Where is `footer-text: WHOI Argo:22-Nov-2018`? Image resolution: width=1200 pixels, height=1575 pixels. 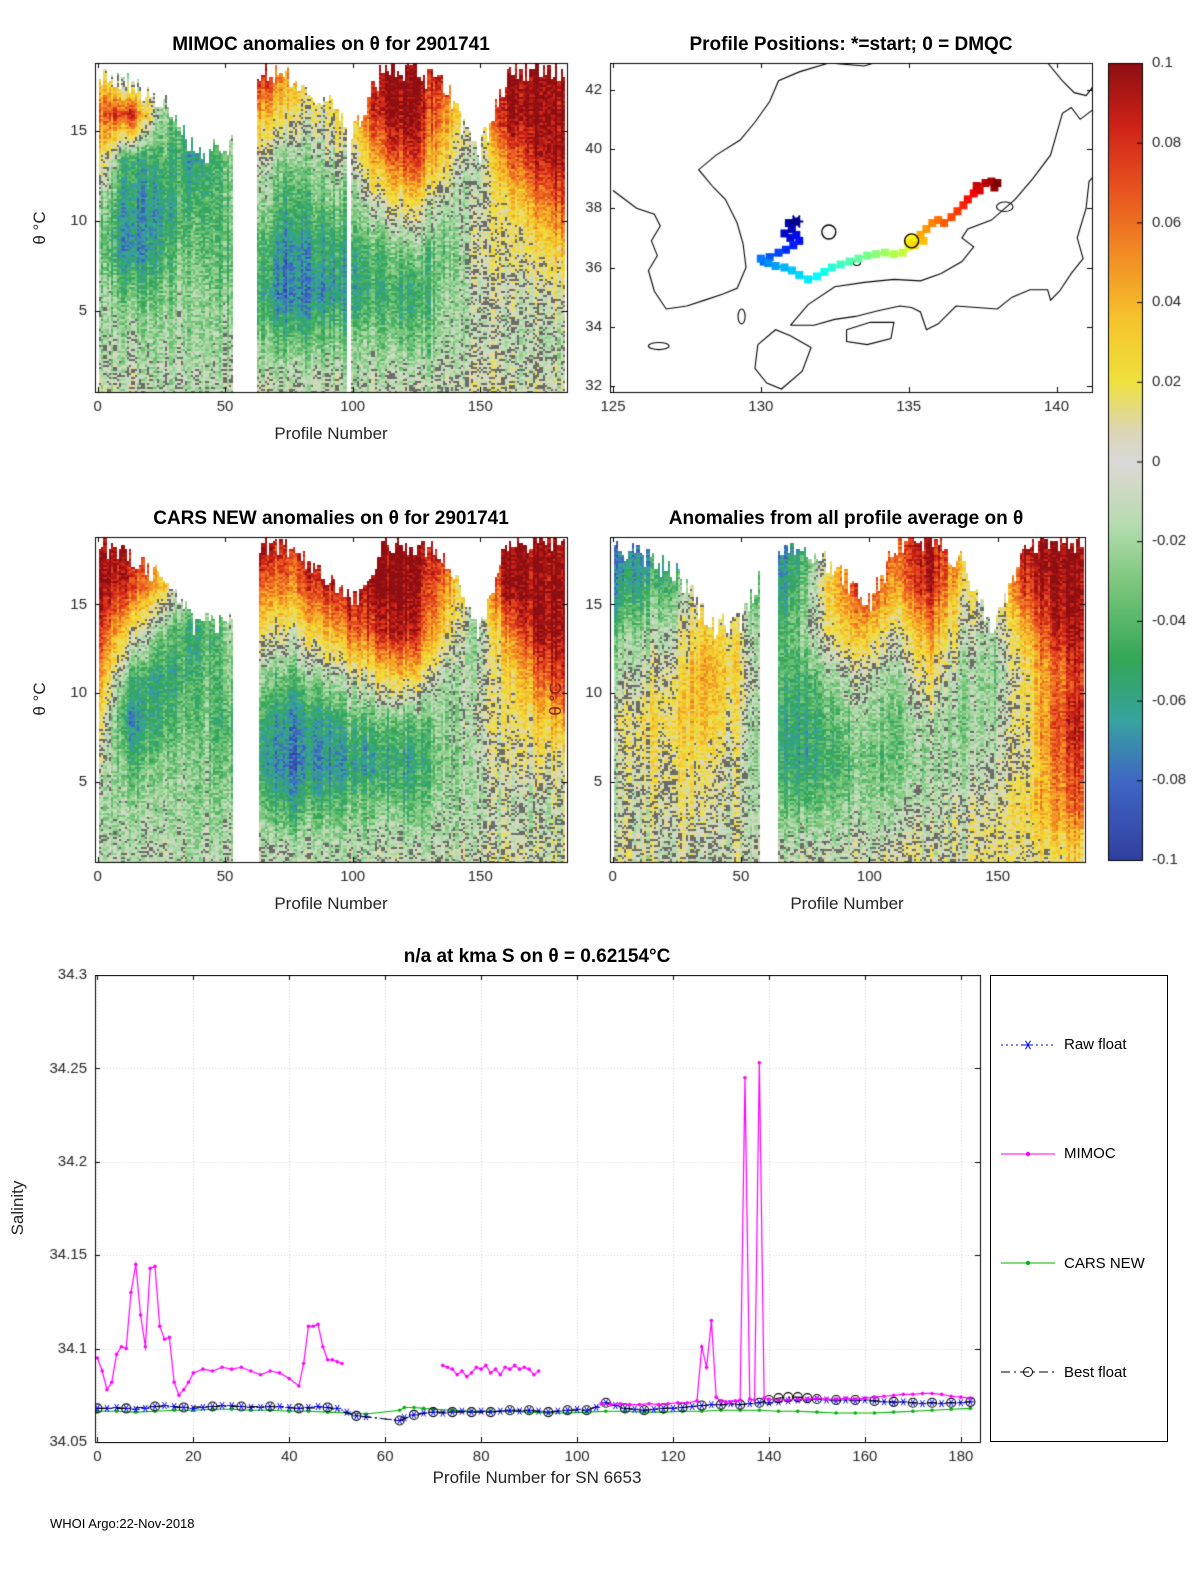 footer-text: WHOI Argo:22-Nov-2018 is located at coordinates (122, 1523).